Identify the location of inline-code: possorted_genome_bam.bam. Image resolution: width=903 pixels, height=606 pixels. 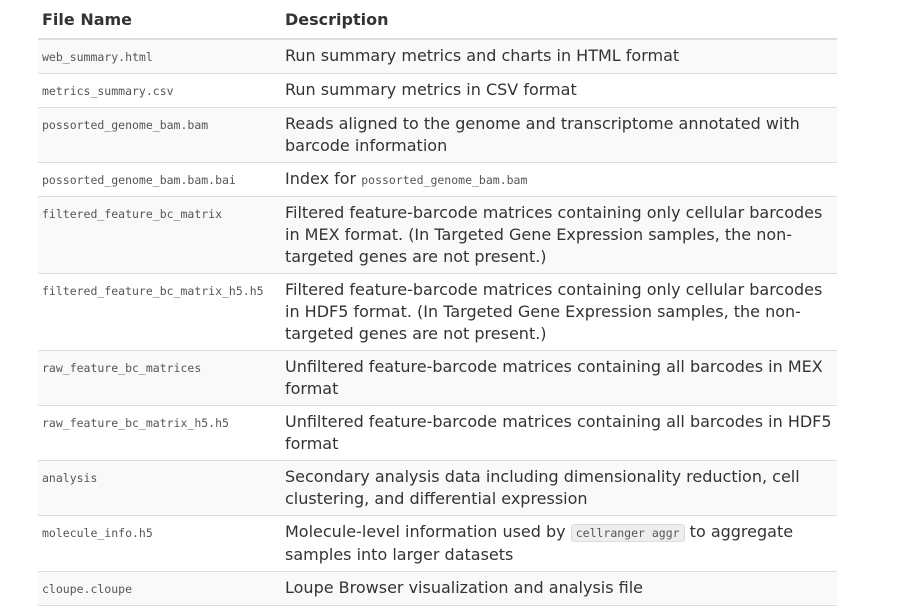
(444, 180).